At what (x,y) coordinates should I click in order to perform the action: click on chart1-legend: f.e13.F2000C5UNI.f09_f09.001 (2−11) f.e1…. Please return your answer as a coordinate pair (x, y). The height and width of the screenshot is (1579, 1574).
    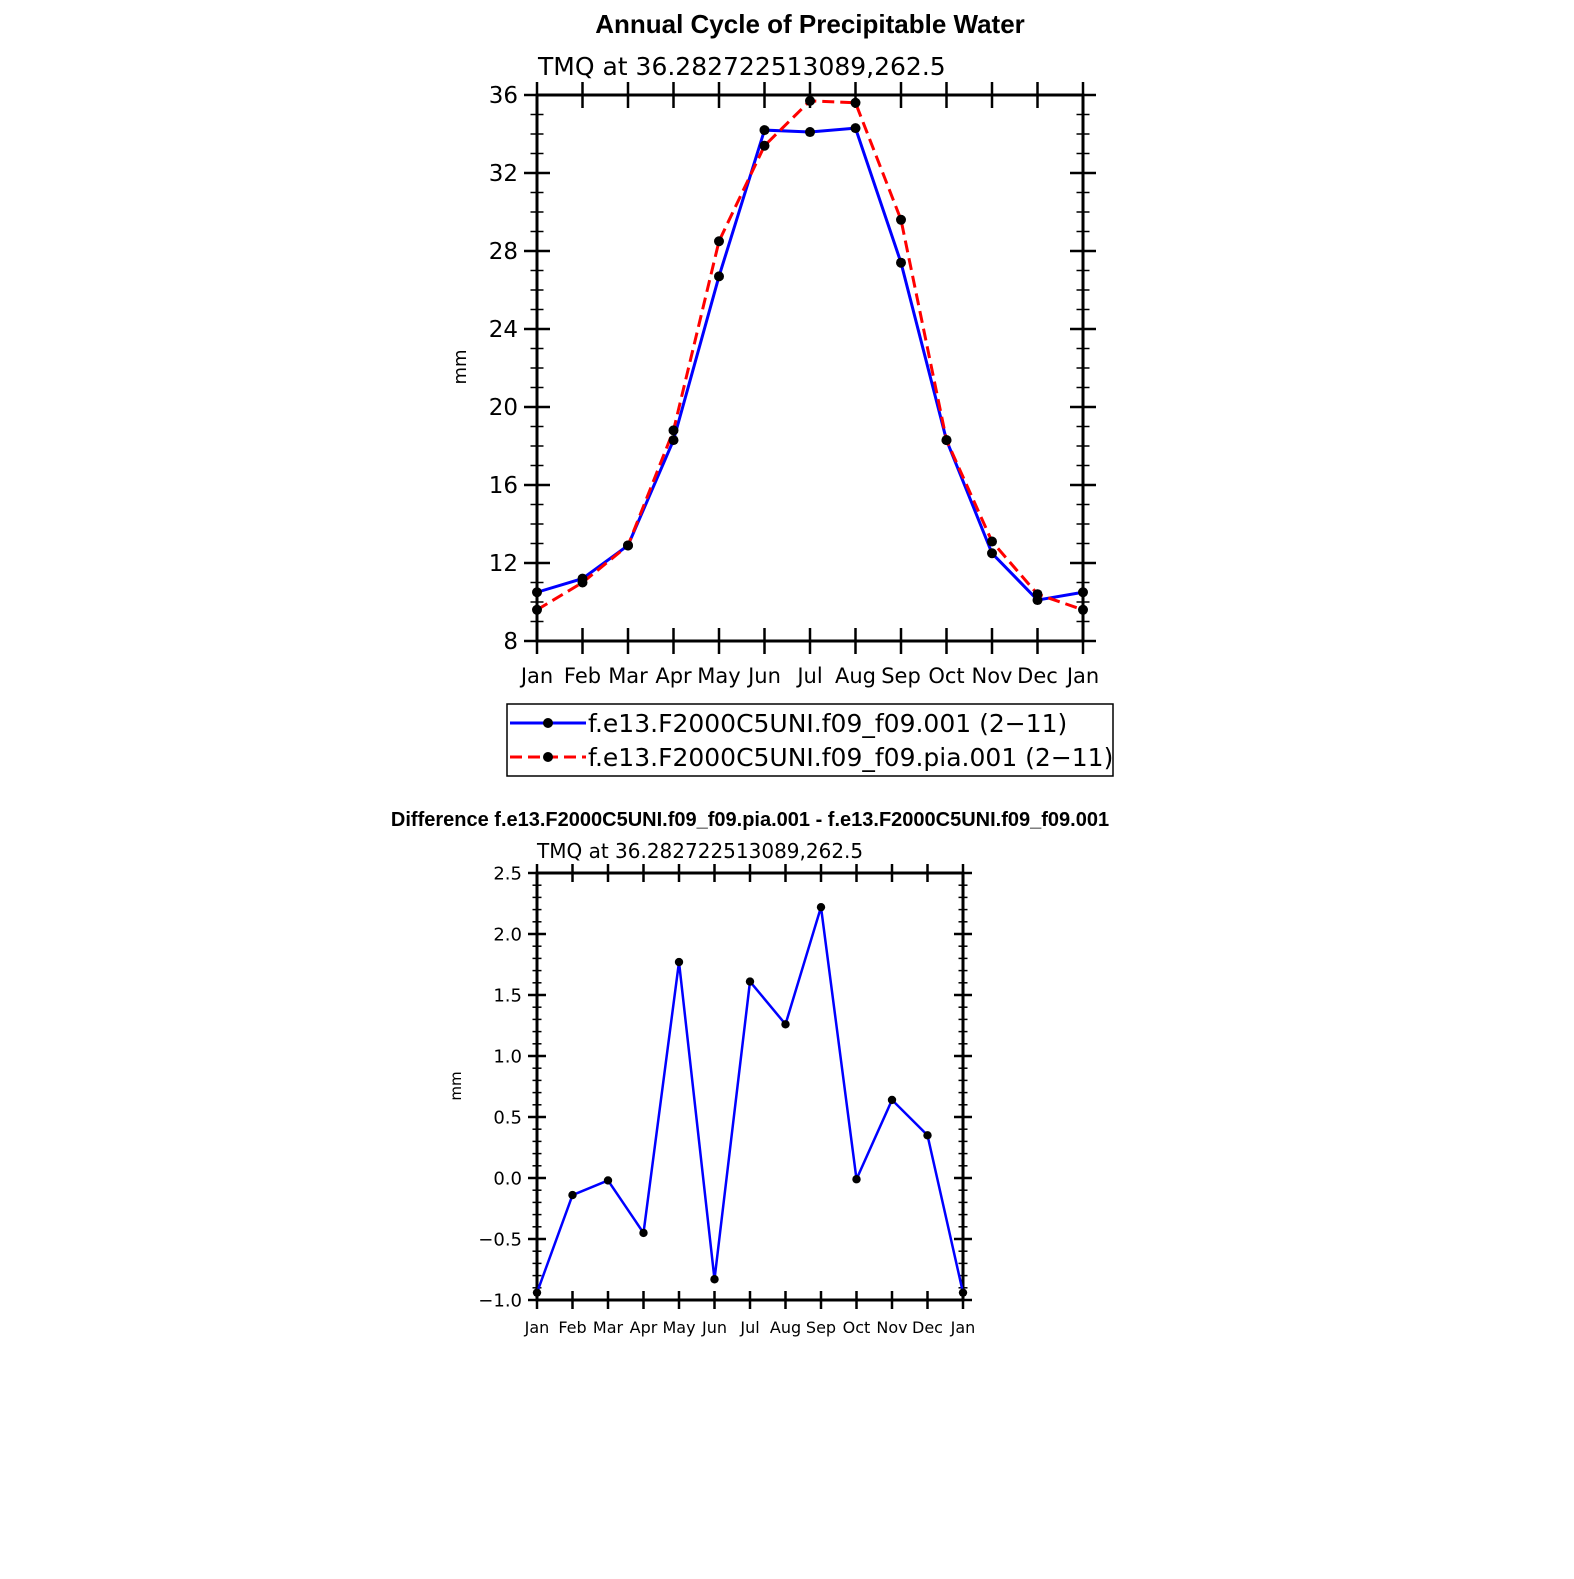
    Looking at the image, I should click on (810, 740).